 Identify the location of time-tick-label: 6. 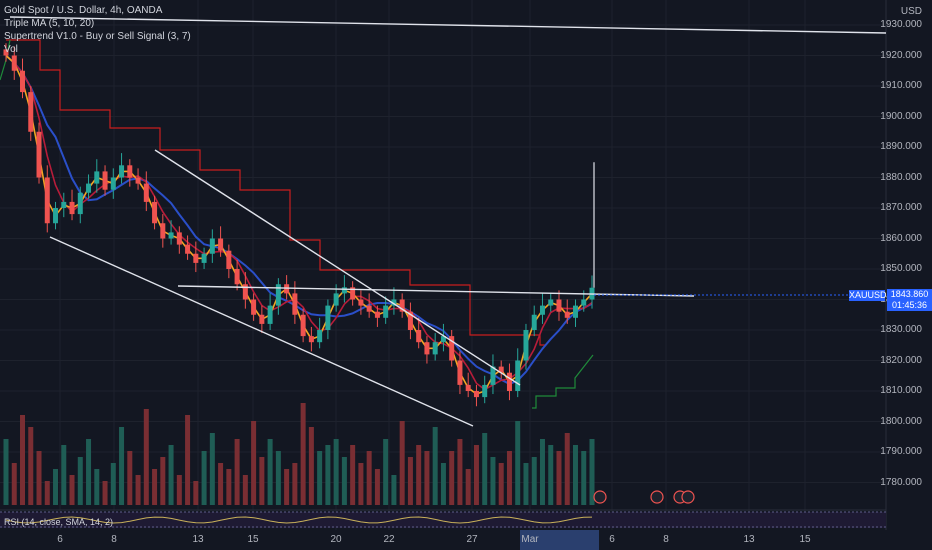
(612, 539).